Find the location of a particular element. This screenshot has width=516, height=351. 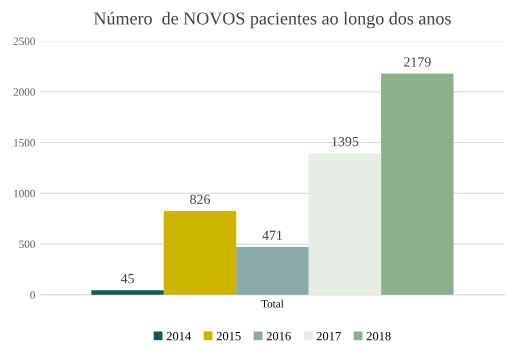

data-label: 2179 is located at coordinates (417, 62).